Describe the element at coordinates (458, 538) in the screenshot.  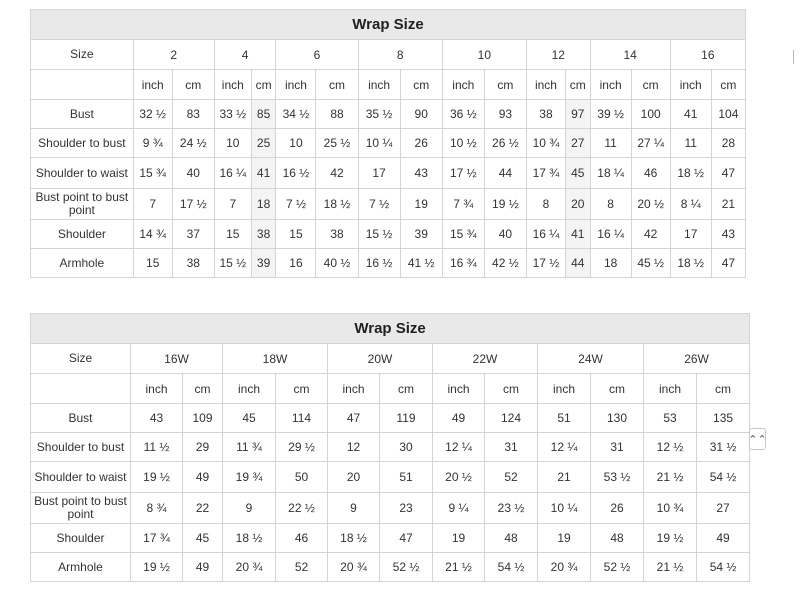
I see `inch-value-cell: 19` at that location.